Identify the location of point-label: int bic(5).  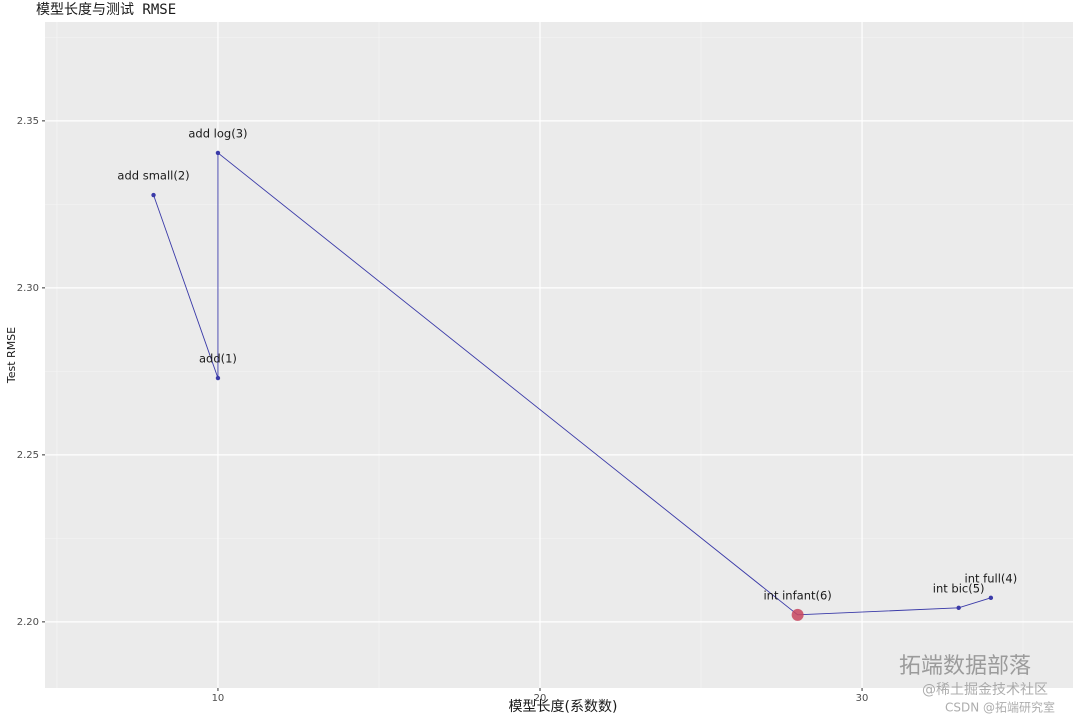
(959, 588).